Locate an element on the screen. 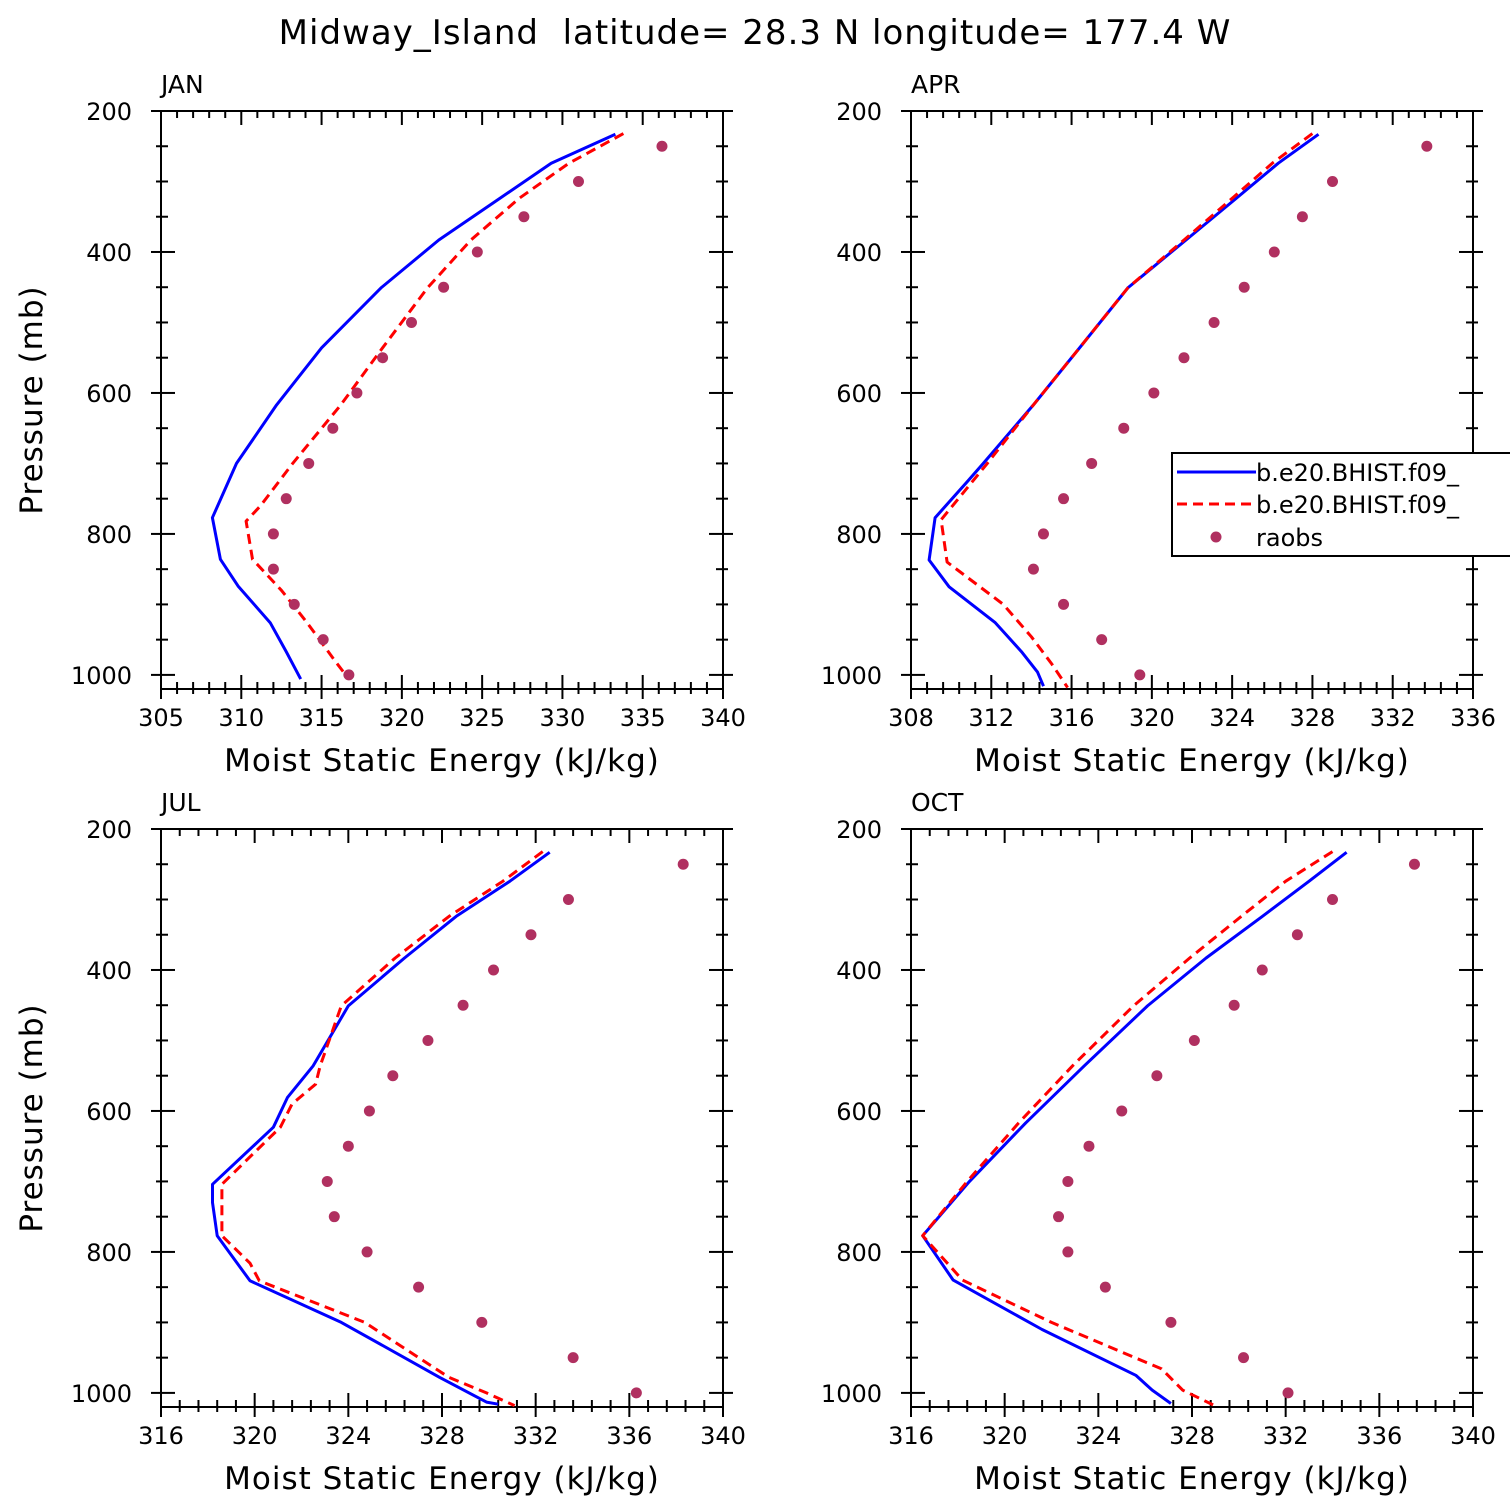 Image resolution: width=1510 pixels, height=1510 pixels. panel-label: JAN is located at coordinates (181, 84).